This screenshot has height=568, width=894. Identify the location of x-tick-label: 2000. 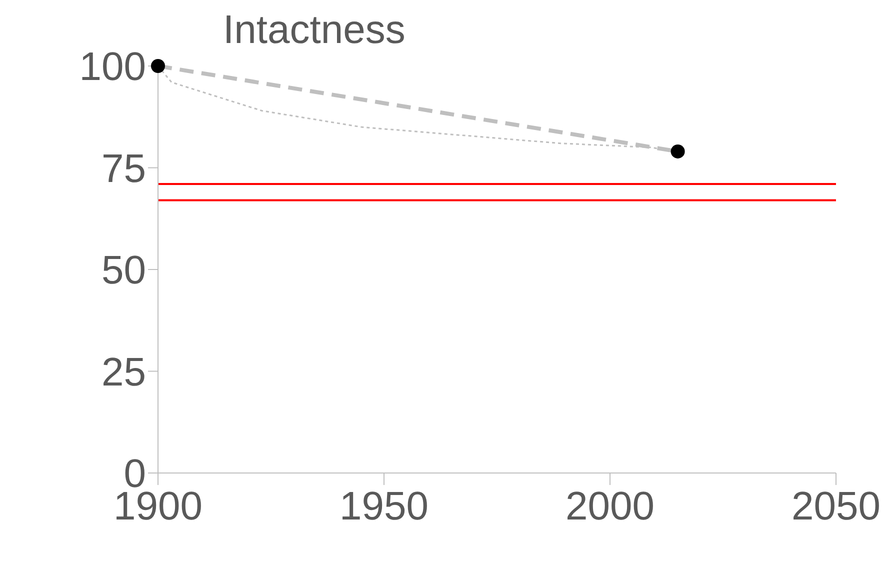
(610, 506).